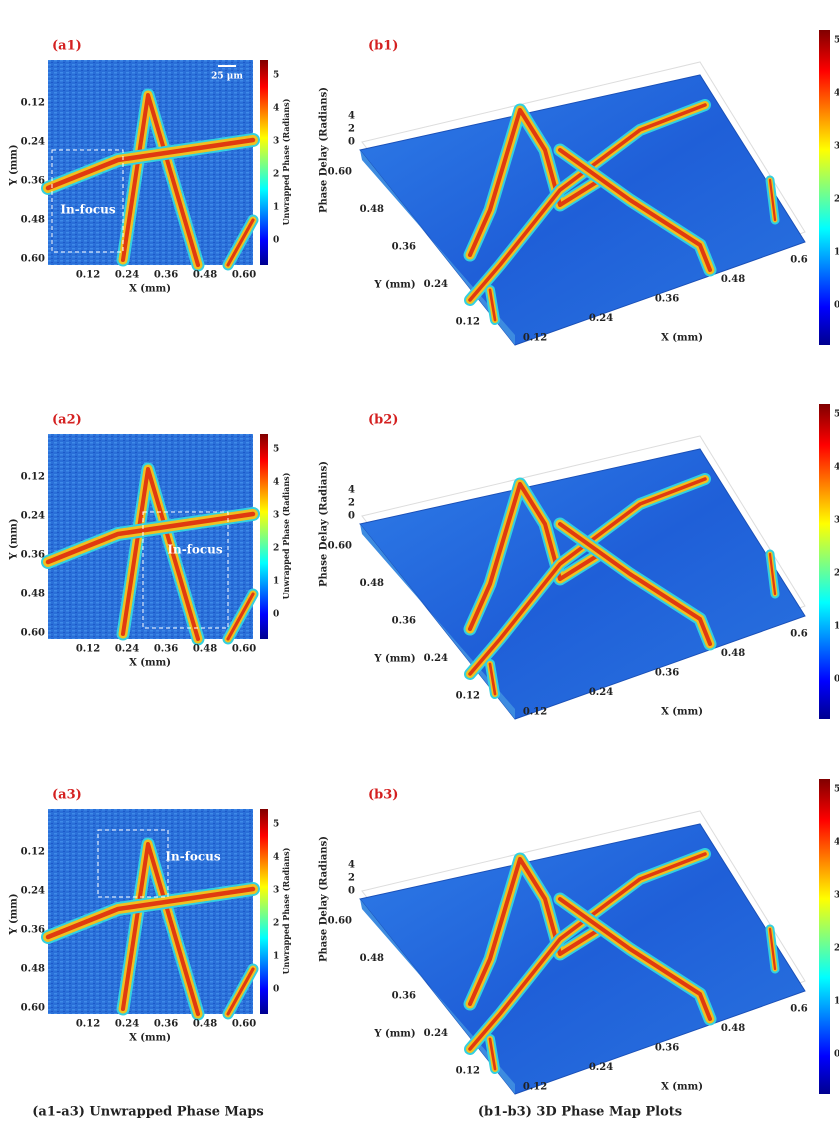 The height and width of the screenshot is (1124, 839). I want to click on panel-label: (a3), so click(67, 795).